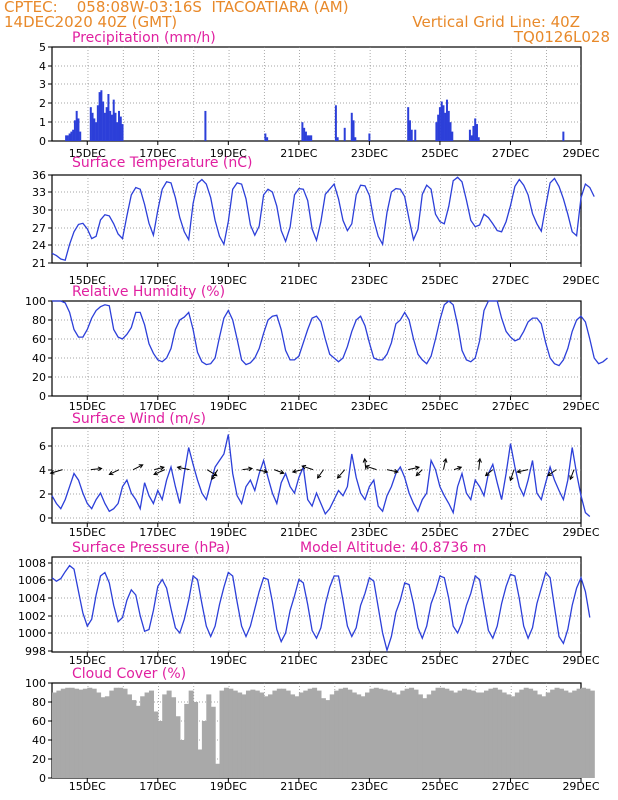 This screenshot has height=800, width=618. What do you see at coordinates (42, 122) in the screenshot?
I see `y-tick-label: 1` at bounding box center [42, 122].